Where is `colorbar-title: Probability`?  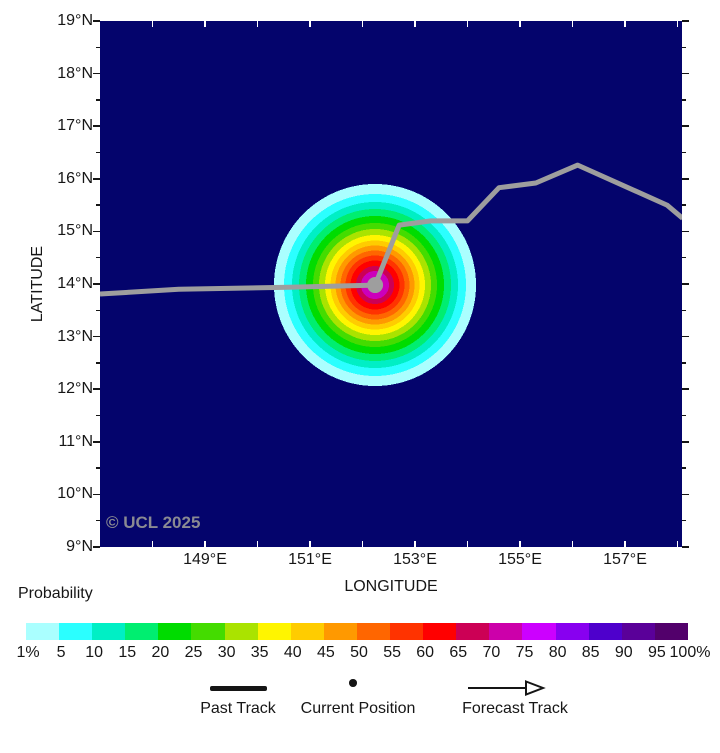
colorbar-title: Probability is located at coordinates (55, 593).